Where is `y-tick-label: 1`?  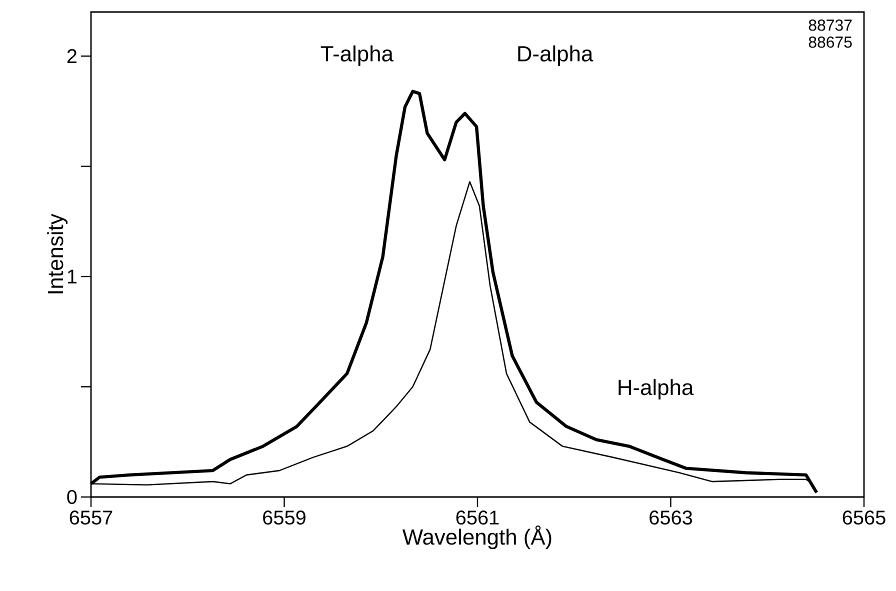
y-tick-label: 1 is located at coordinates (72, 277).